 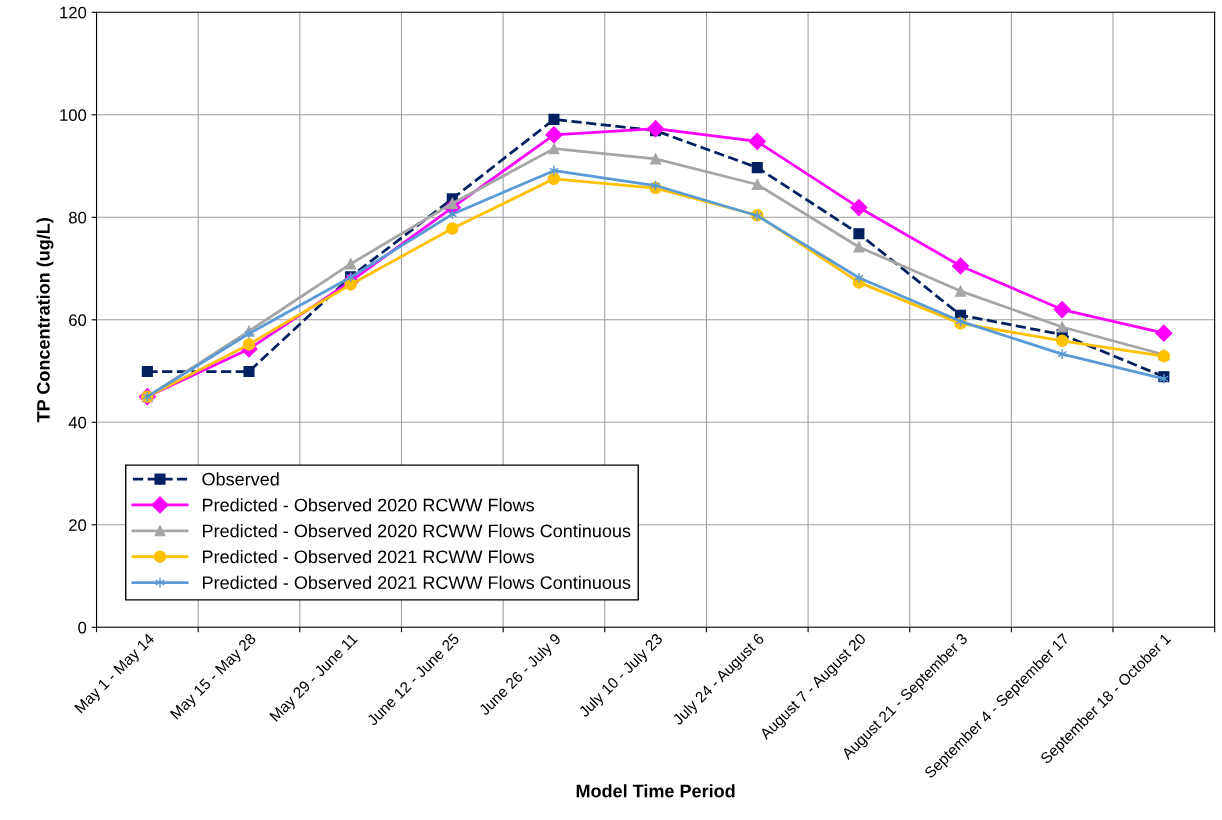 I want to click on legend-label: Predicted - Observed 2021 RCWW Flows Continuous, so click(x=417, y=582).